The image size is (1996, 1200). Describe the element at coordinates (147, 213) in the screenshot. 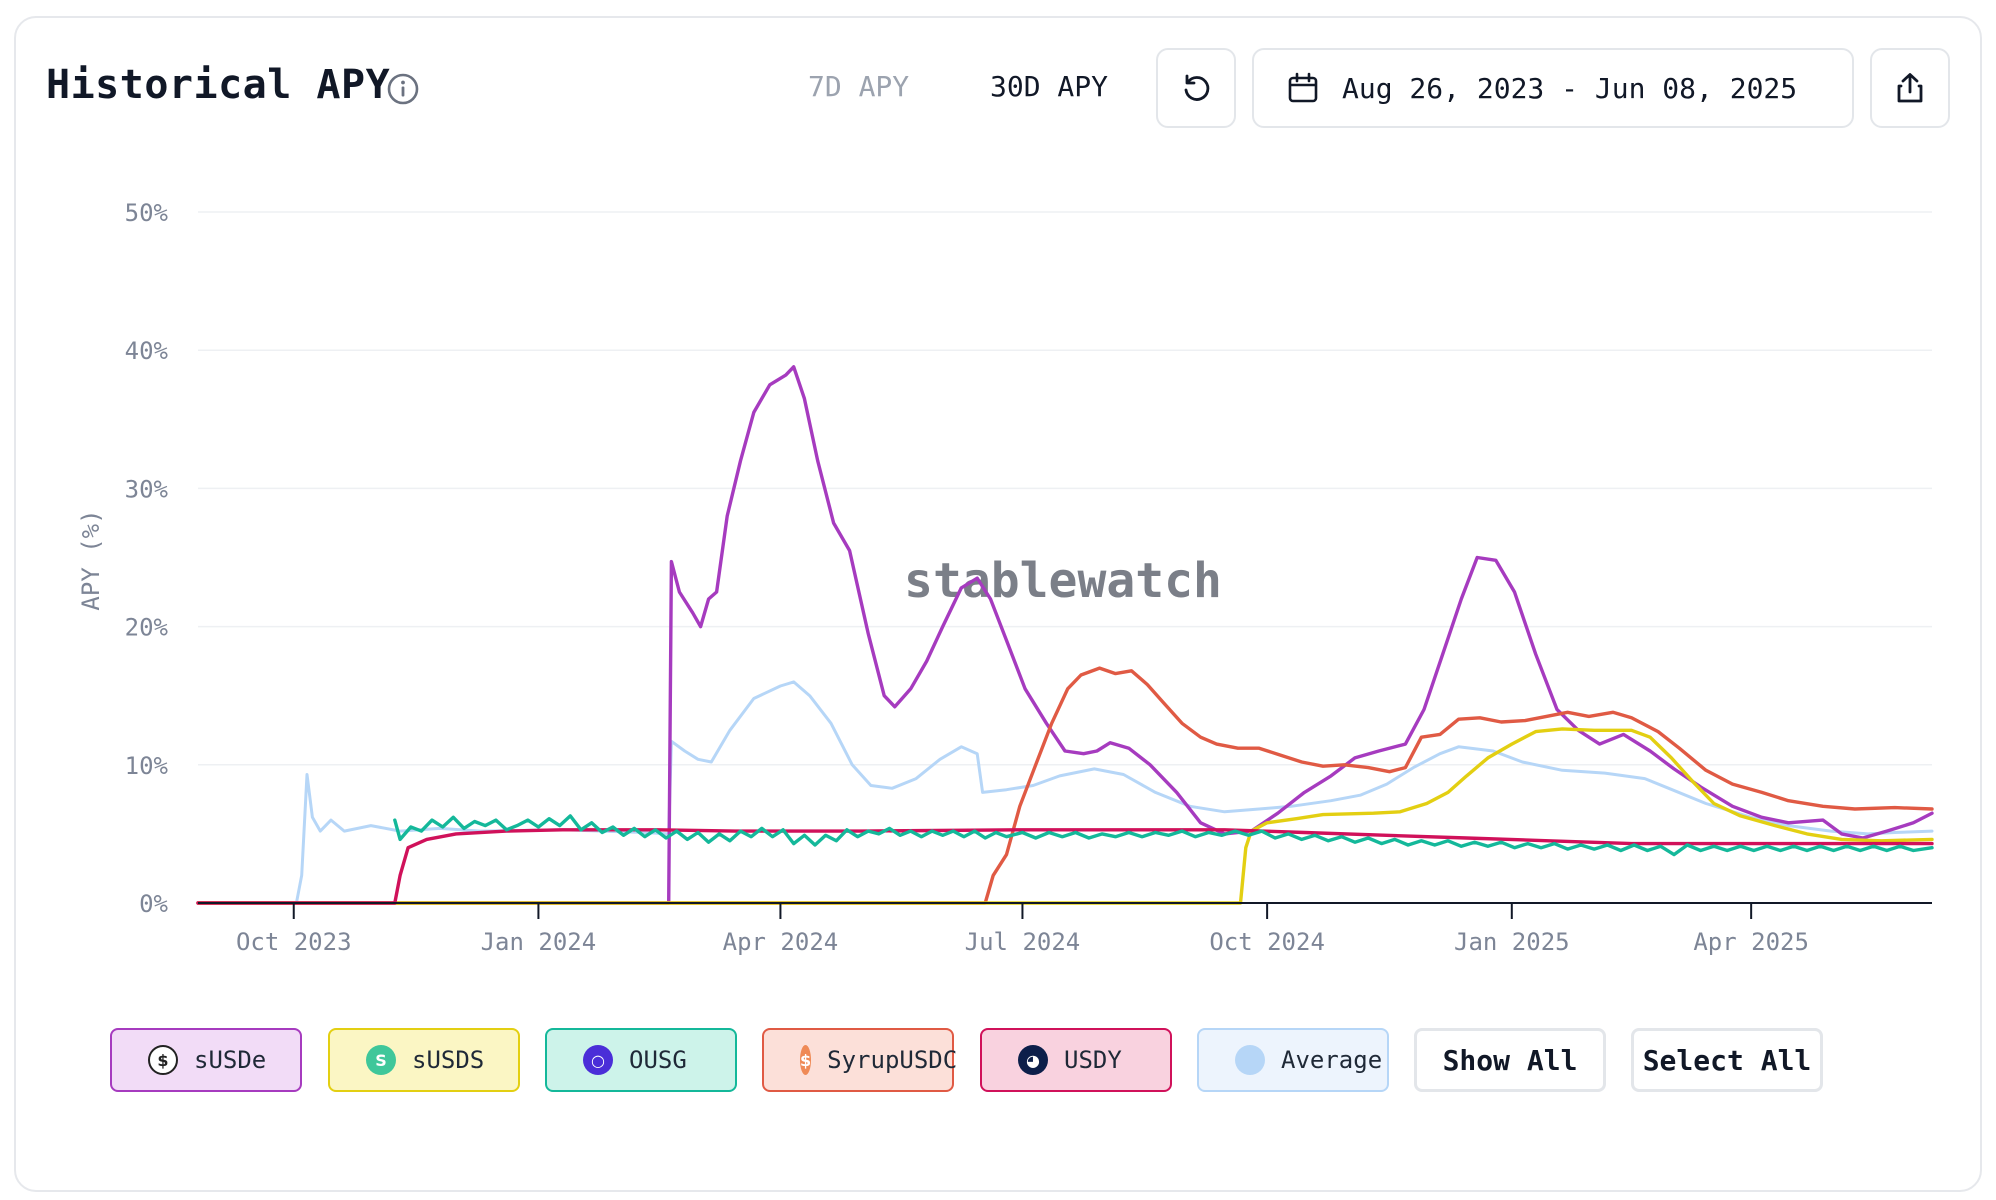

I see `y-tick-label: 50%` at that location.